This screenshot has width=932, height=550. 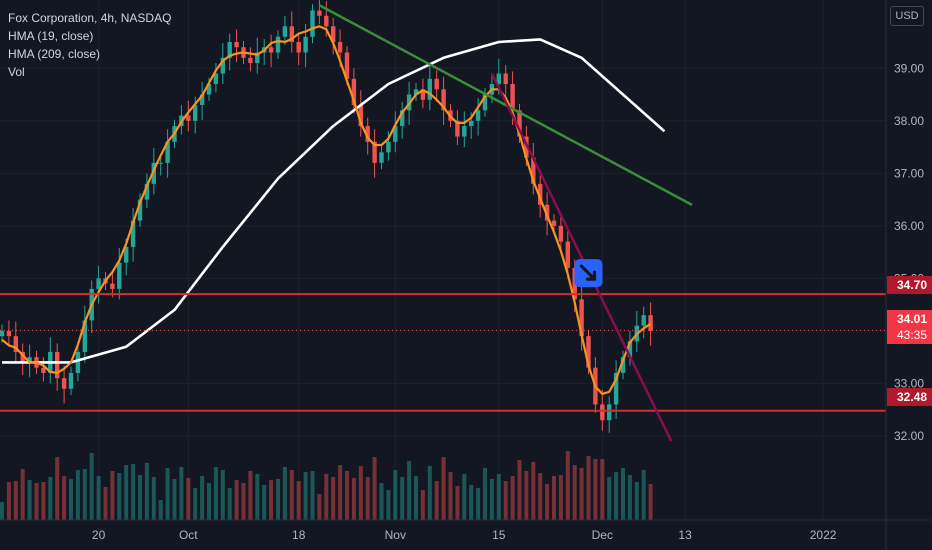 I want to click on currency-button: USD, so click(x=907, y=16).